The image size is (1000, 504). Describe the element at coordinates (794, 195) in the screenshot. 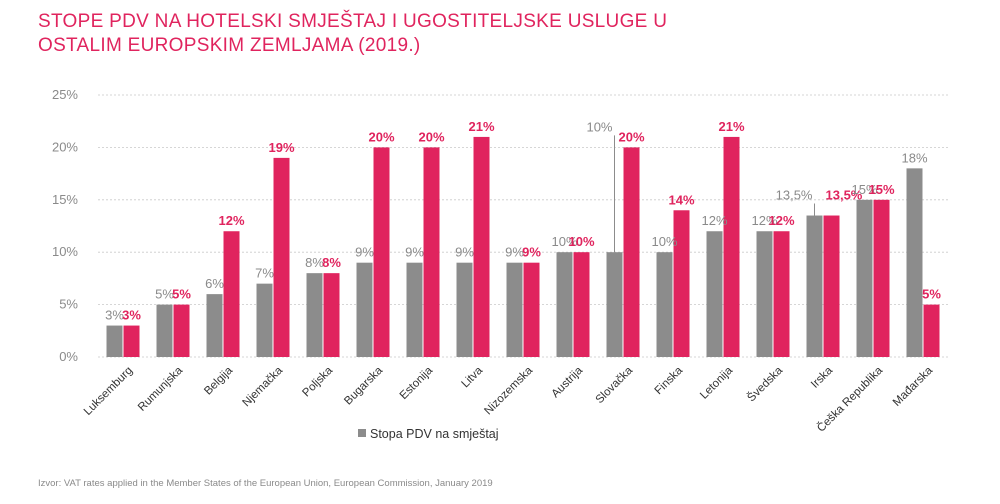

I see `data-label-accommodation: 13,5%` at that location.